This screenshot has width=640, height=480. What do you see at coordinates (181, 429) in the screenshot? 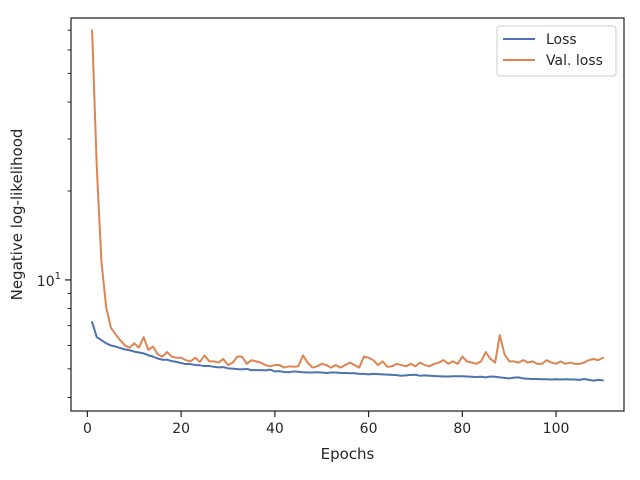
I see `x-tick-label: 20` at bounding box center [181, 429].